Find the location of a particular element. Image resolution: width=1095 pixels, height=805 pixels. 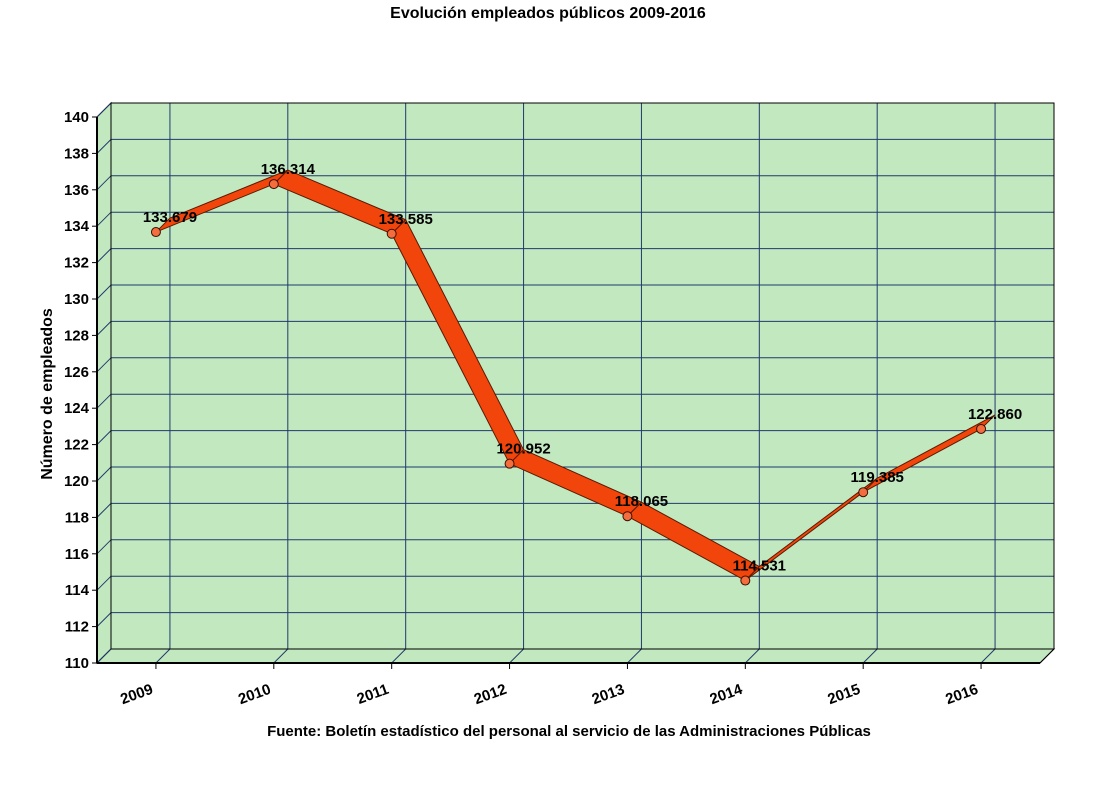

y-tick-label: 118 is located at coordinates (77, 517).